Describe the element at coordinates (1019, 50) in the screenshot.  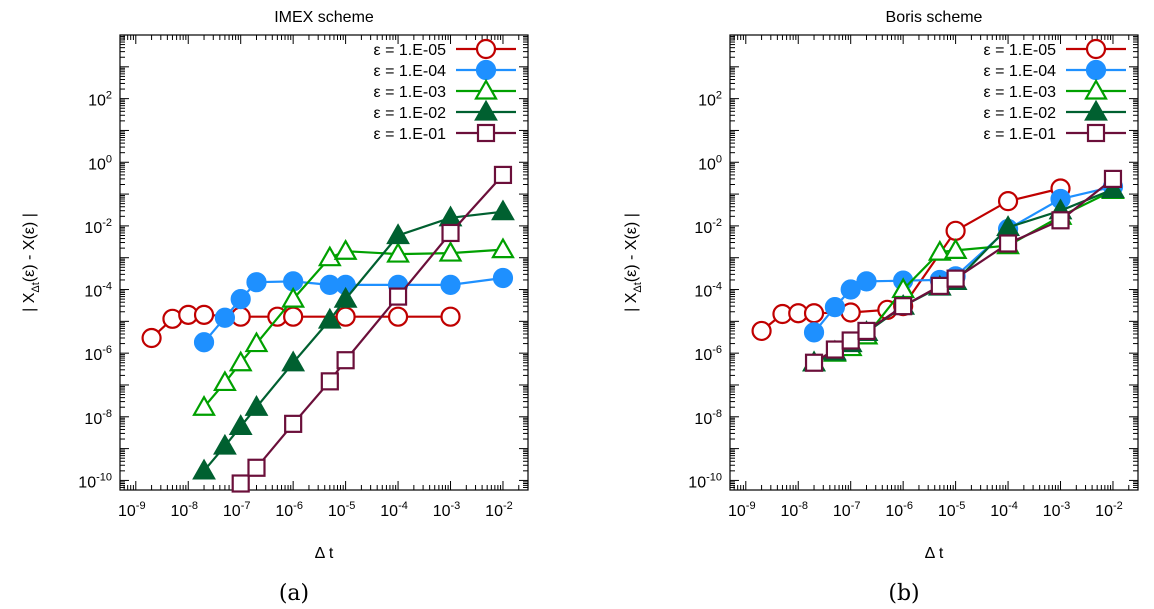
I see `legend-label: ε = 1.E-05` at that location.